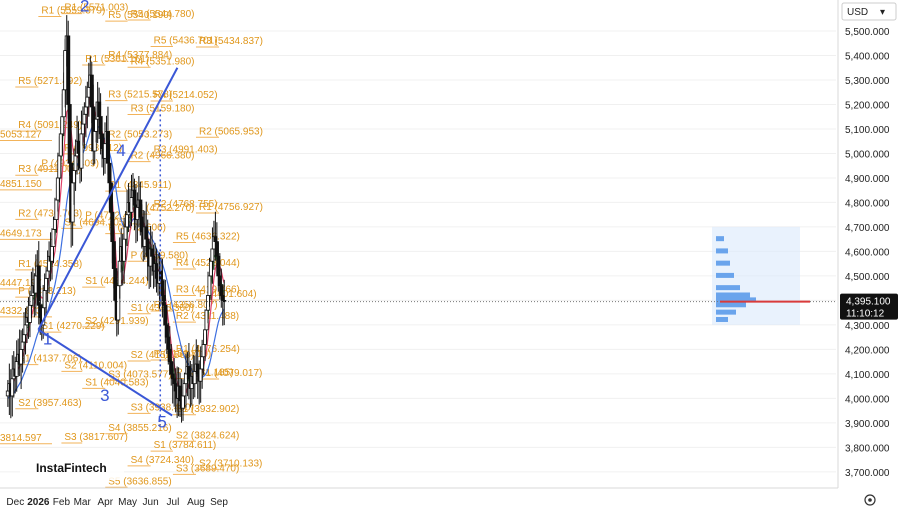 This screenshot has height=515, width=900. Describe the element at coordinates (21, 438) in the screenshot. I see `edge-level-label: 3814.597` at that location.